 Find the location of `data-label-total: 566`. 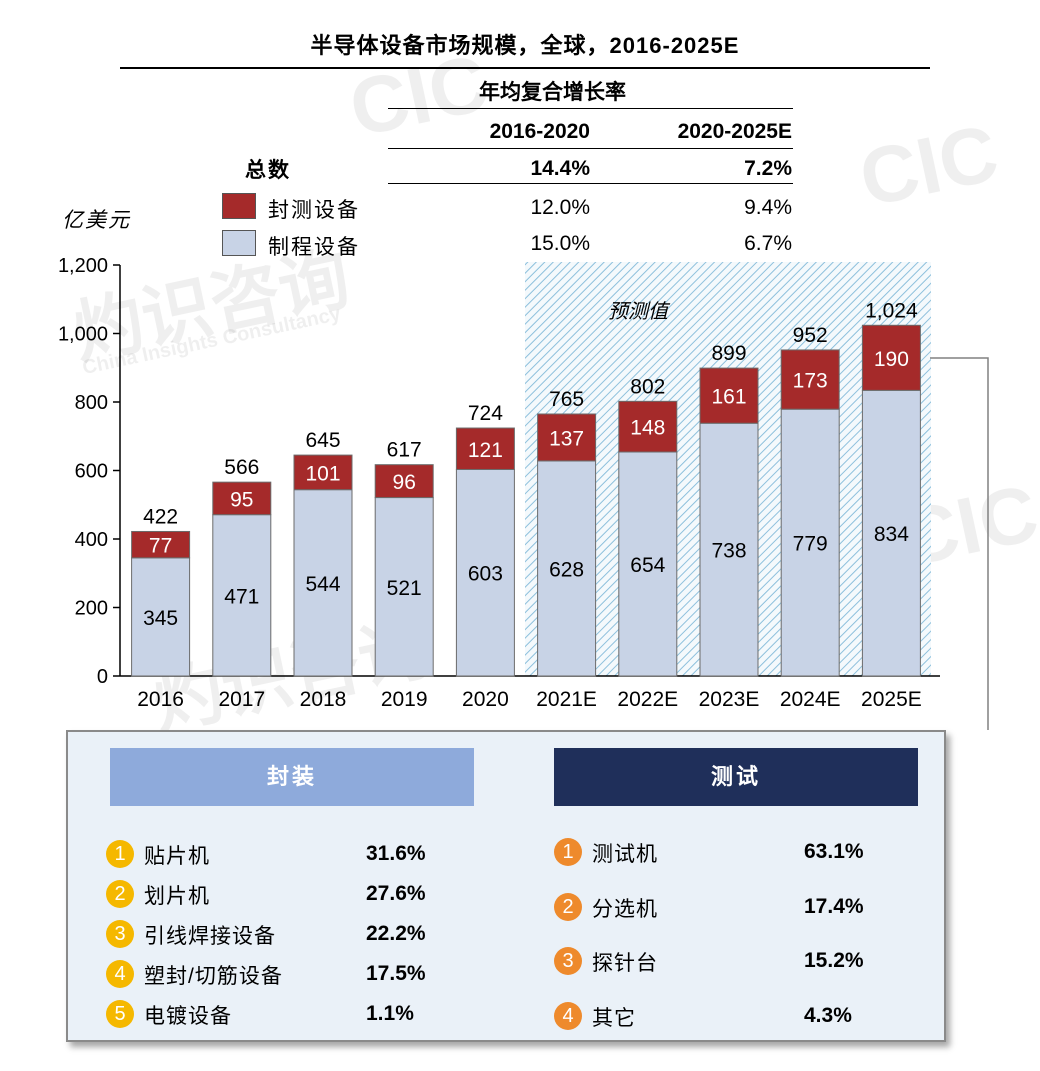

data-label-total: 566 is located at coordinates (241, 467).